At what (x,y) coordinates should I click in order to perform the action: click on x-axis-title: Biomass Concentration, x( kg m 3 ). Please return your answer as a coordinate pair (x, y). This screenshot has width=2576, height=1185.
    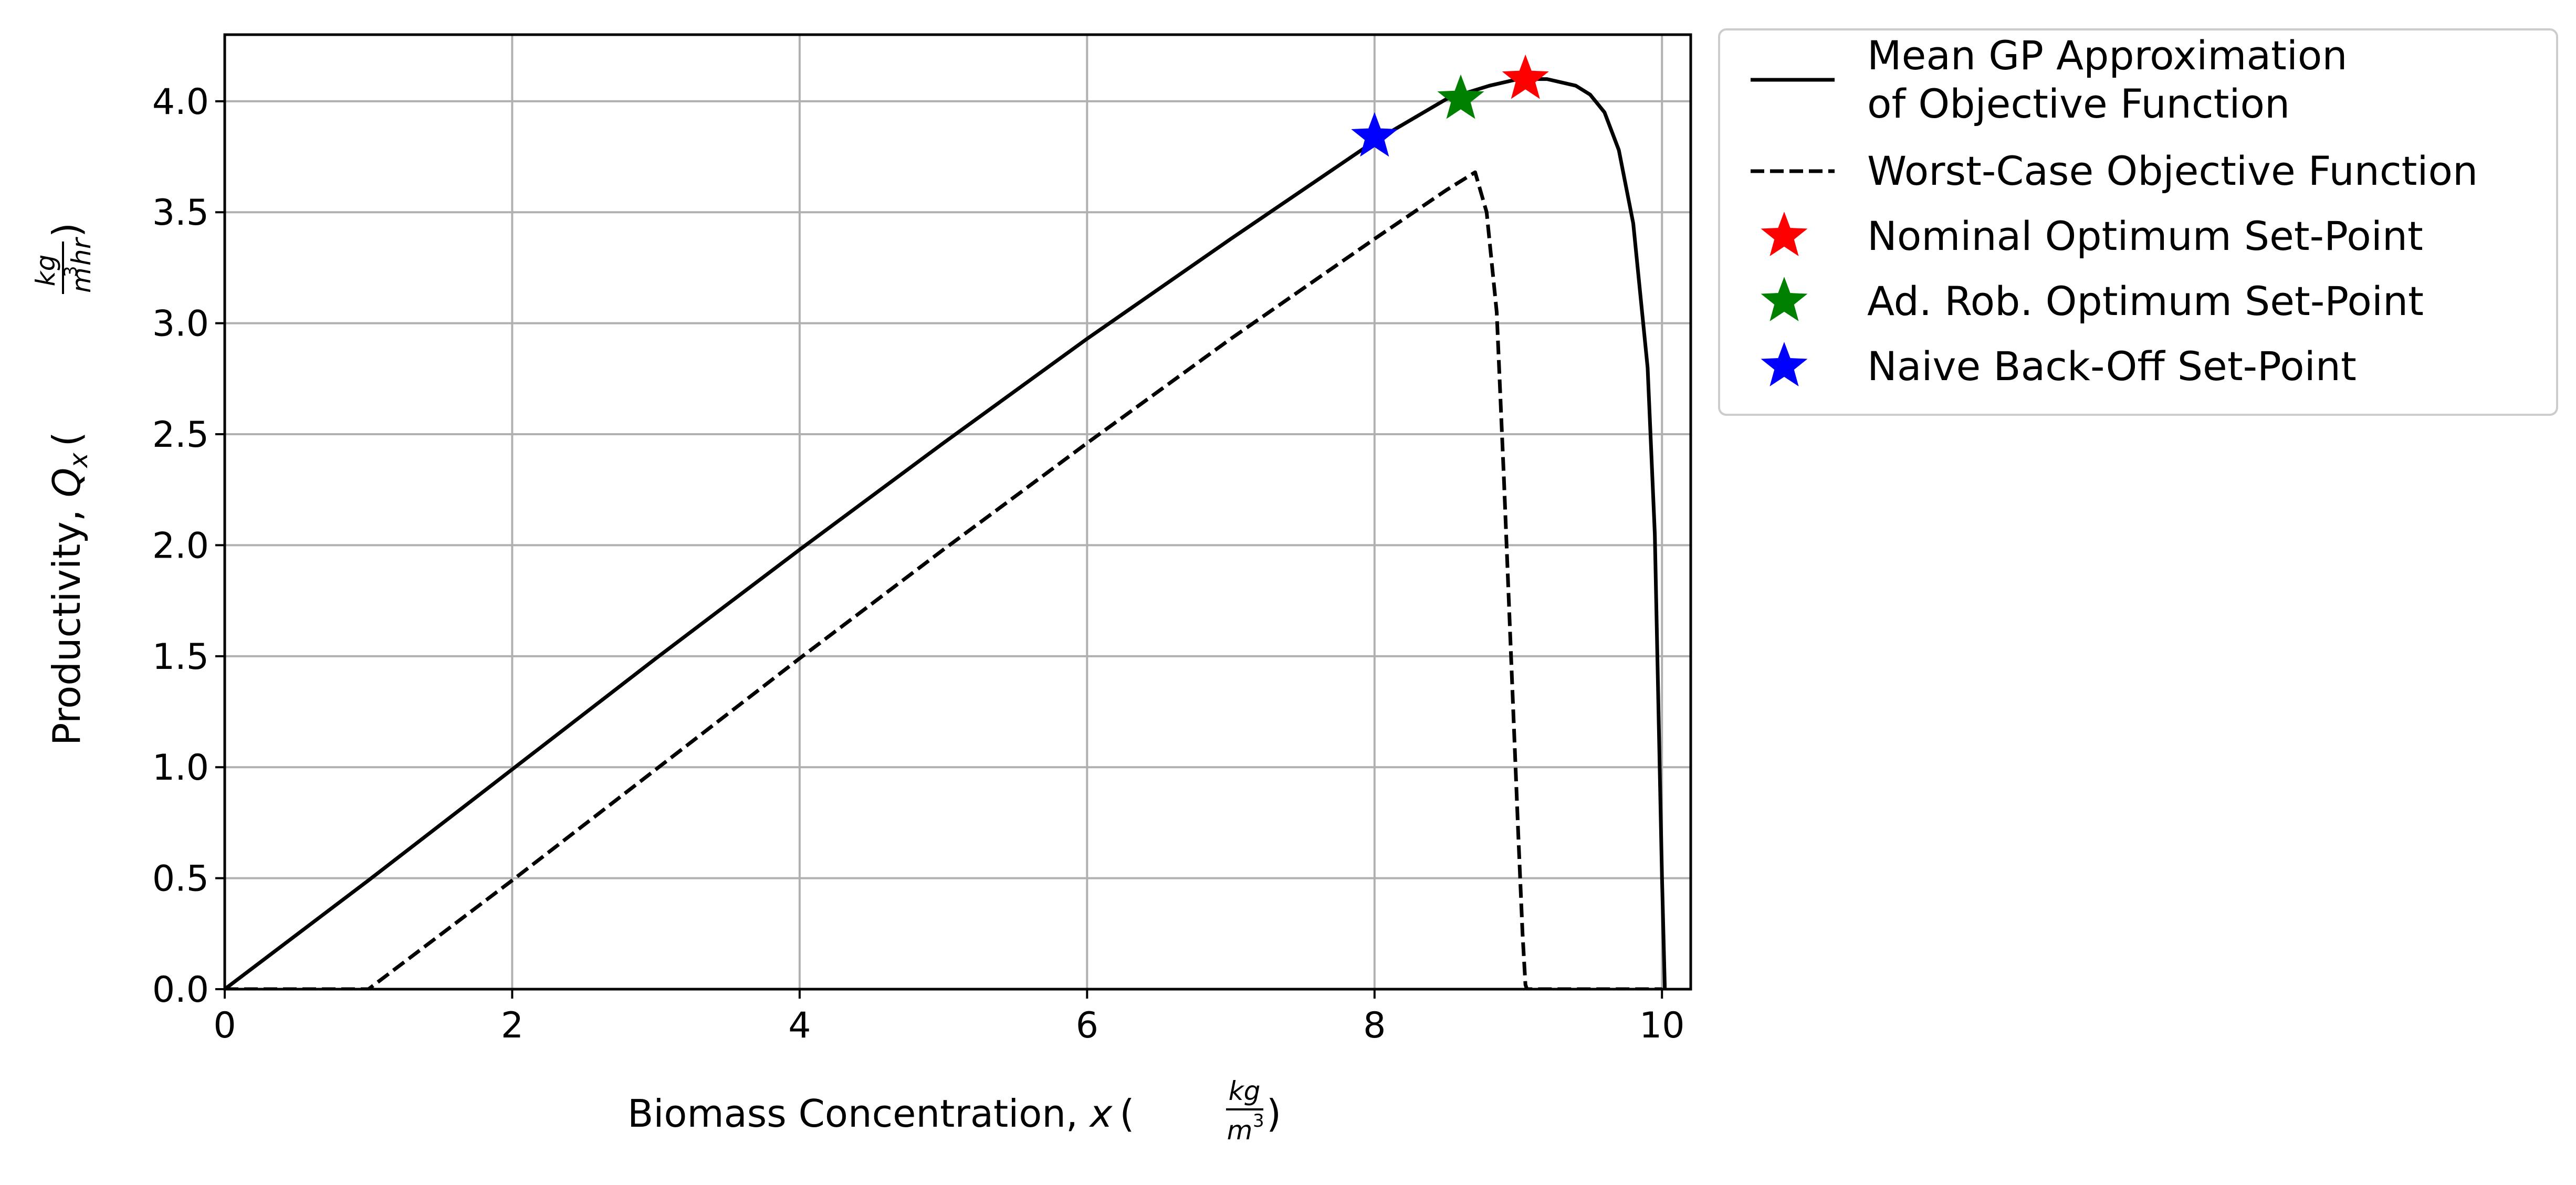
    Looking at the image, I should click on (954, 1111).